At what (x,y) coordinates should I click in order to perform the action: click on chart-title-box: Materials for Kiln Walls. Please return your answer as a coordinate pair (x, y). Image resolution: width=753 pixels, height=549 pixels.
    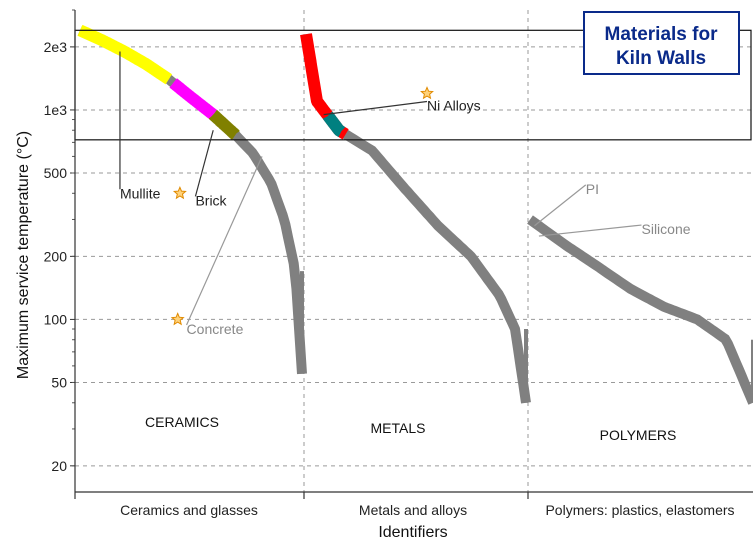
    Looking at the image, I should click on (661, 43).